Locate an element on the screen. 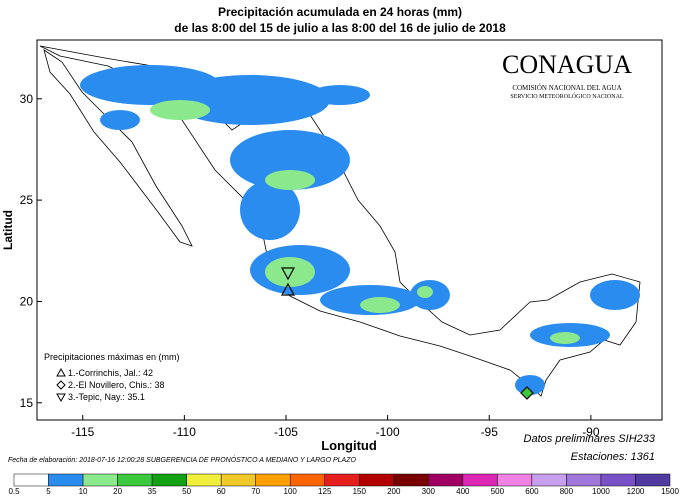 The width and height of the screenshot is (680, 500). marker-inverted-triangle is located at coordinates (288, 274).